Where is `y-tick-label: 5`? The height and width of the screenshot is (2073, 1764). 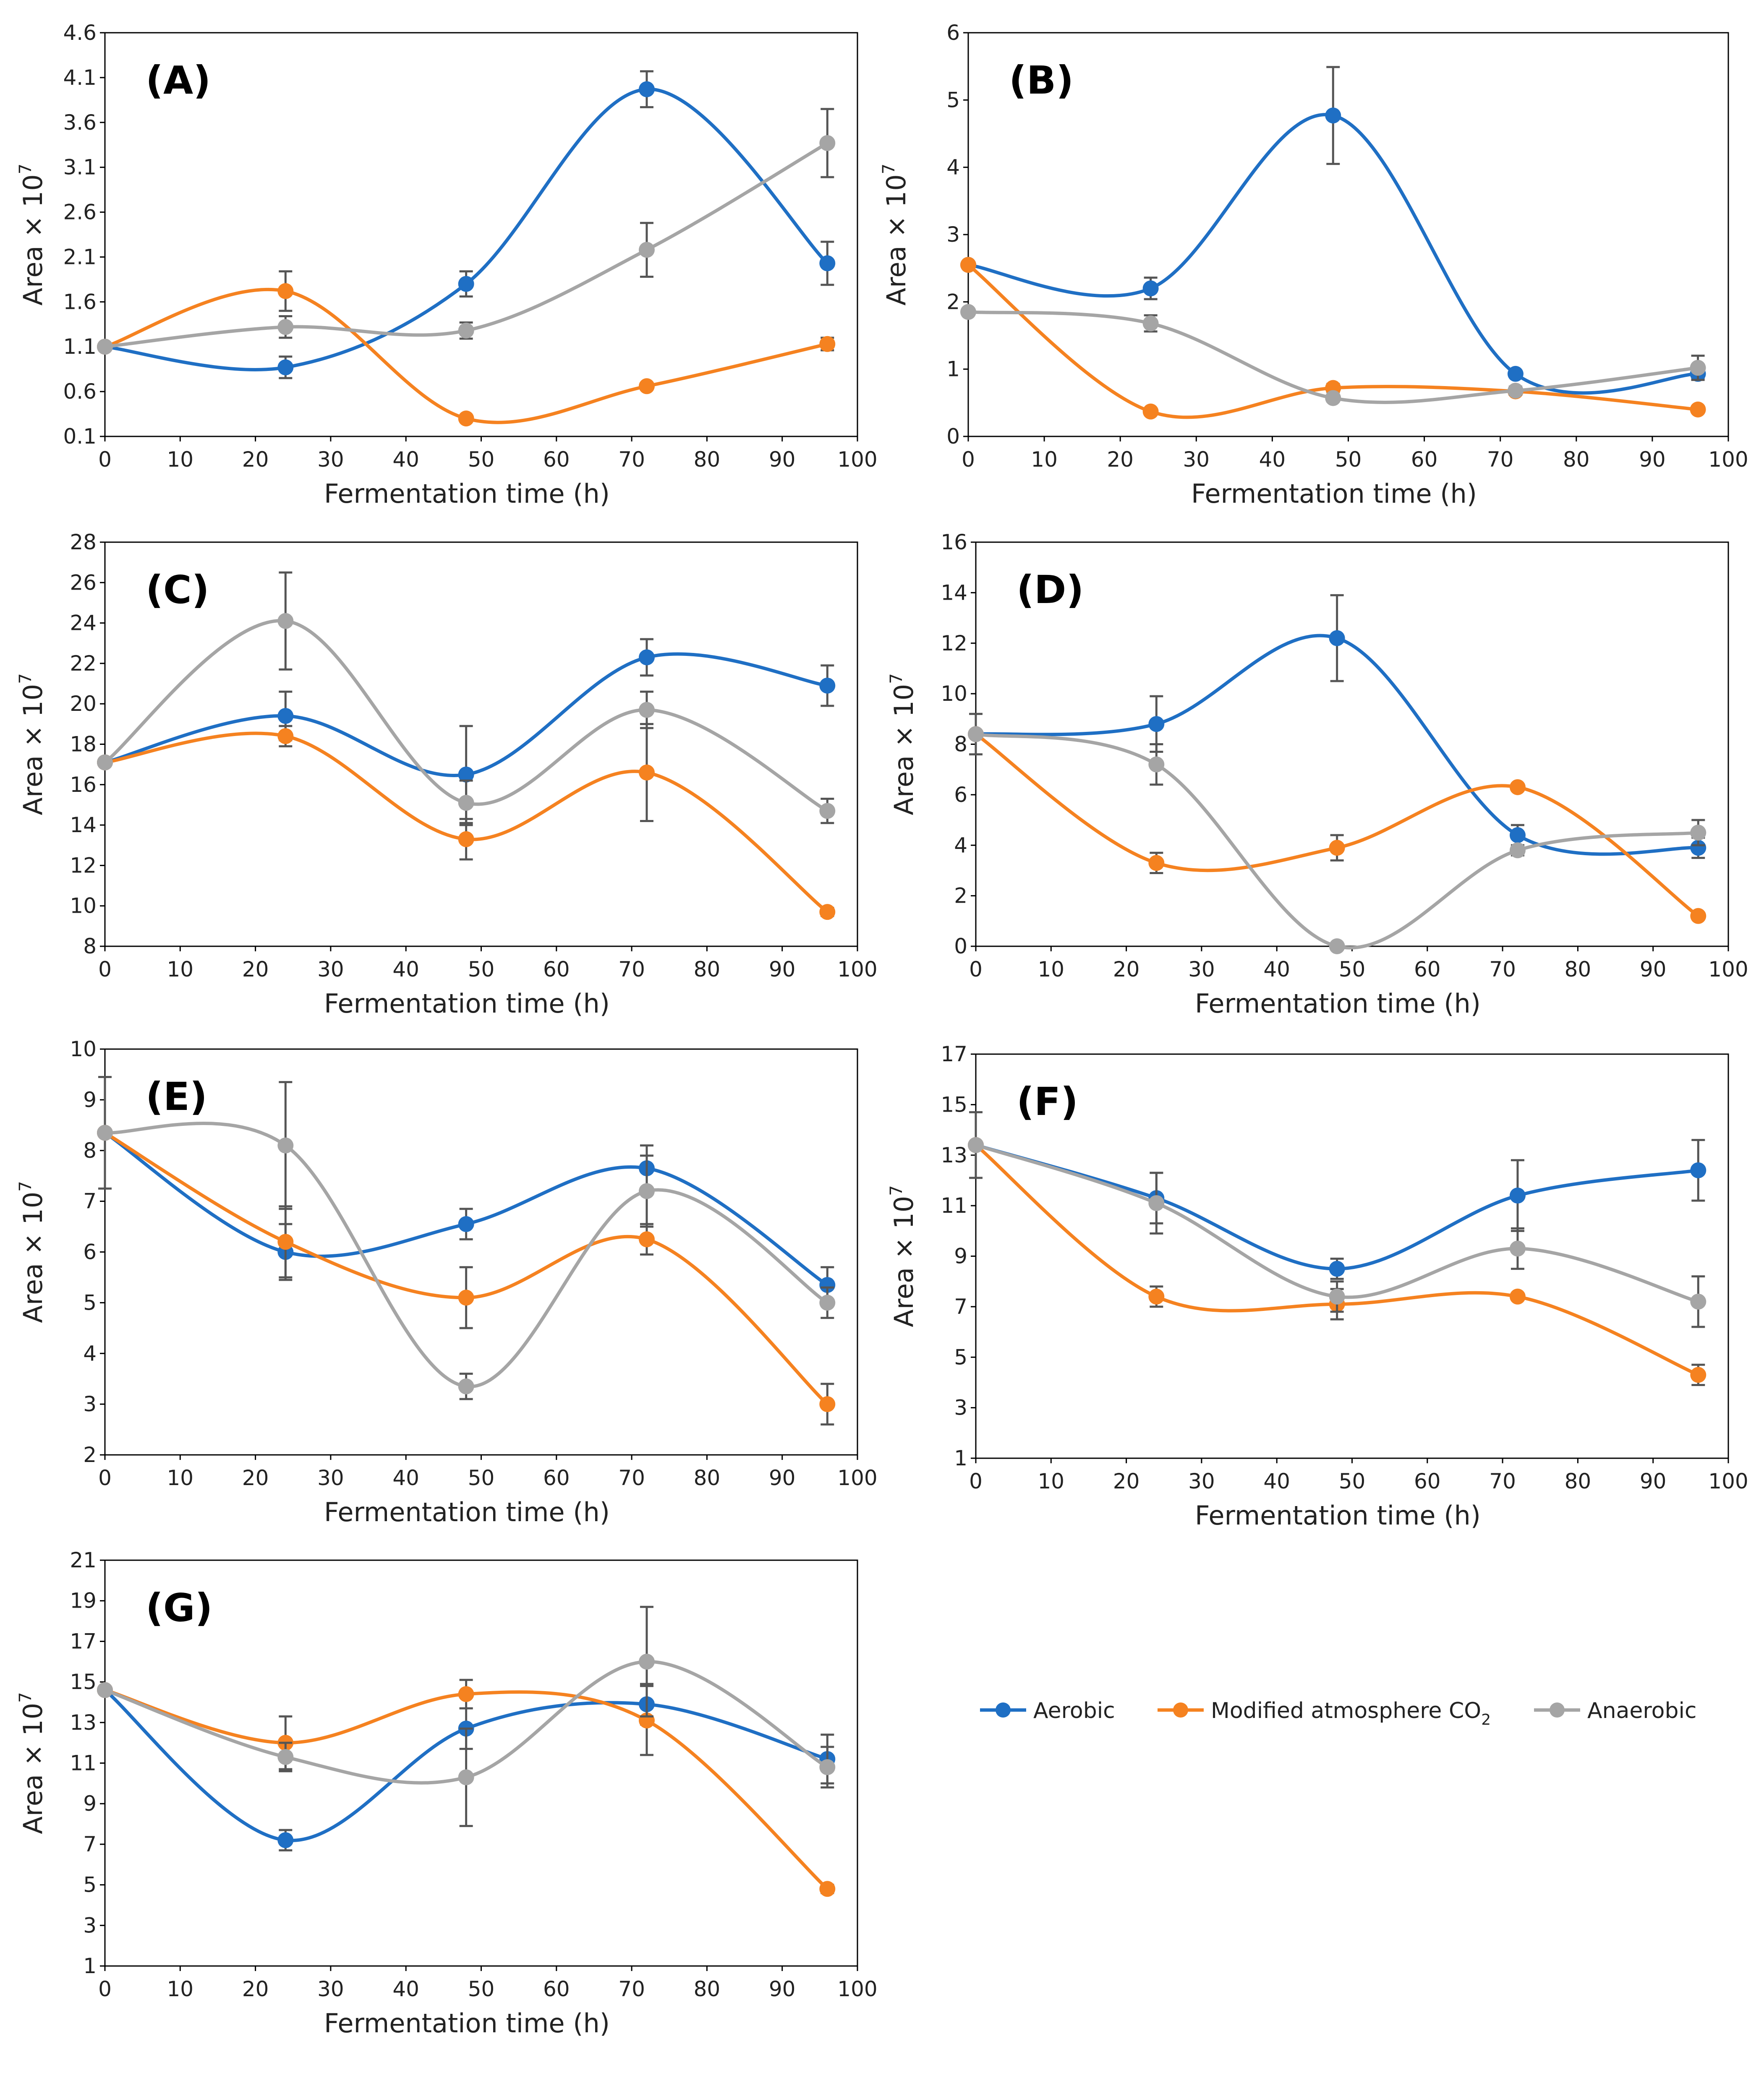 y-tick-label: 5 is located at coordinates (960, 1357).